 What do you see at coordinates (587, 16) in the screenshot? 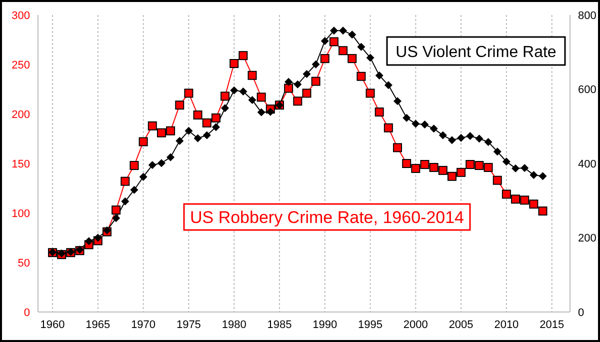
I see `y2-tick-label: 800` at bounding box center [587, 16].